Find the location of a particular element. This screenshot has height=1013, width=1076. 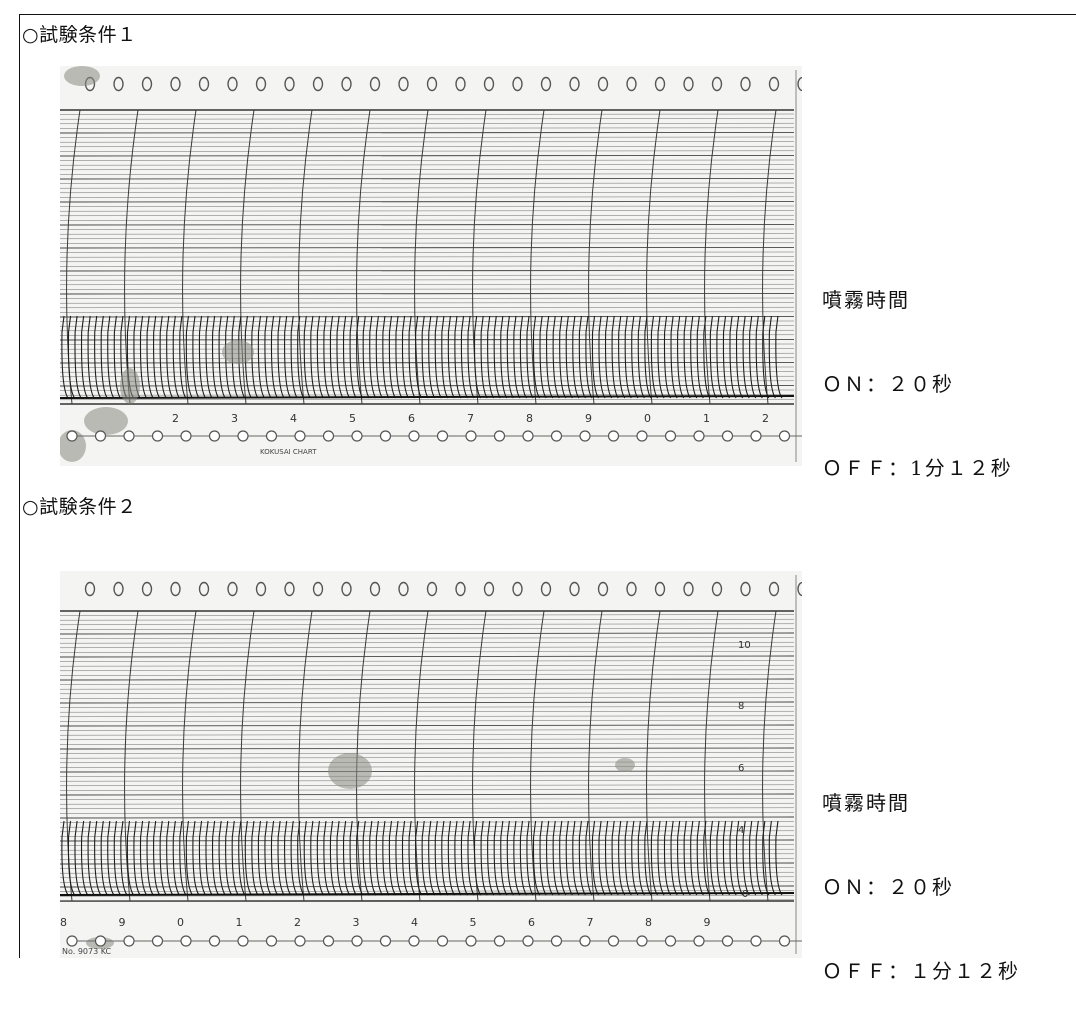

right-scale-label: 0 is located at coordinates (745, 894).